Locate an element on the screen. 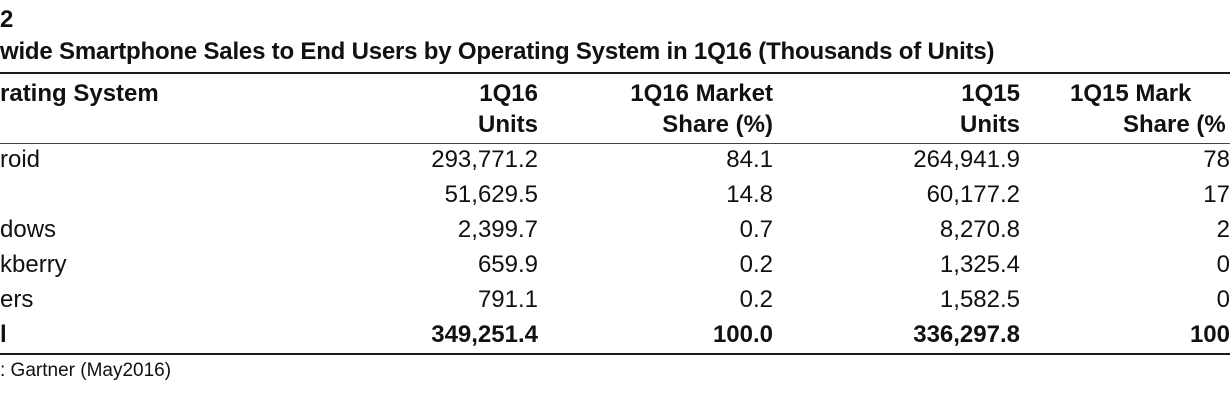  row-ios-1q15-share: 17 is located at coordinates (1216, 194).